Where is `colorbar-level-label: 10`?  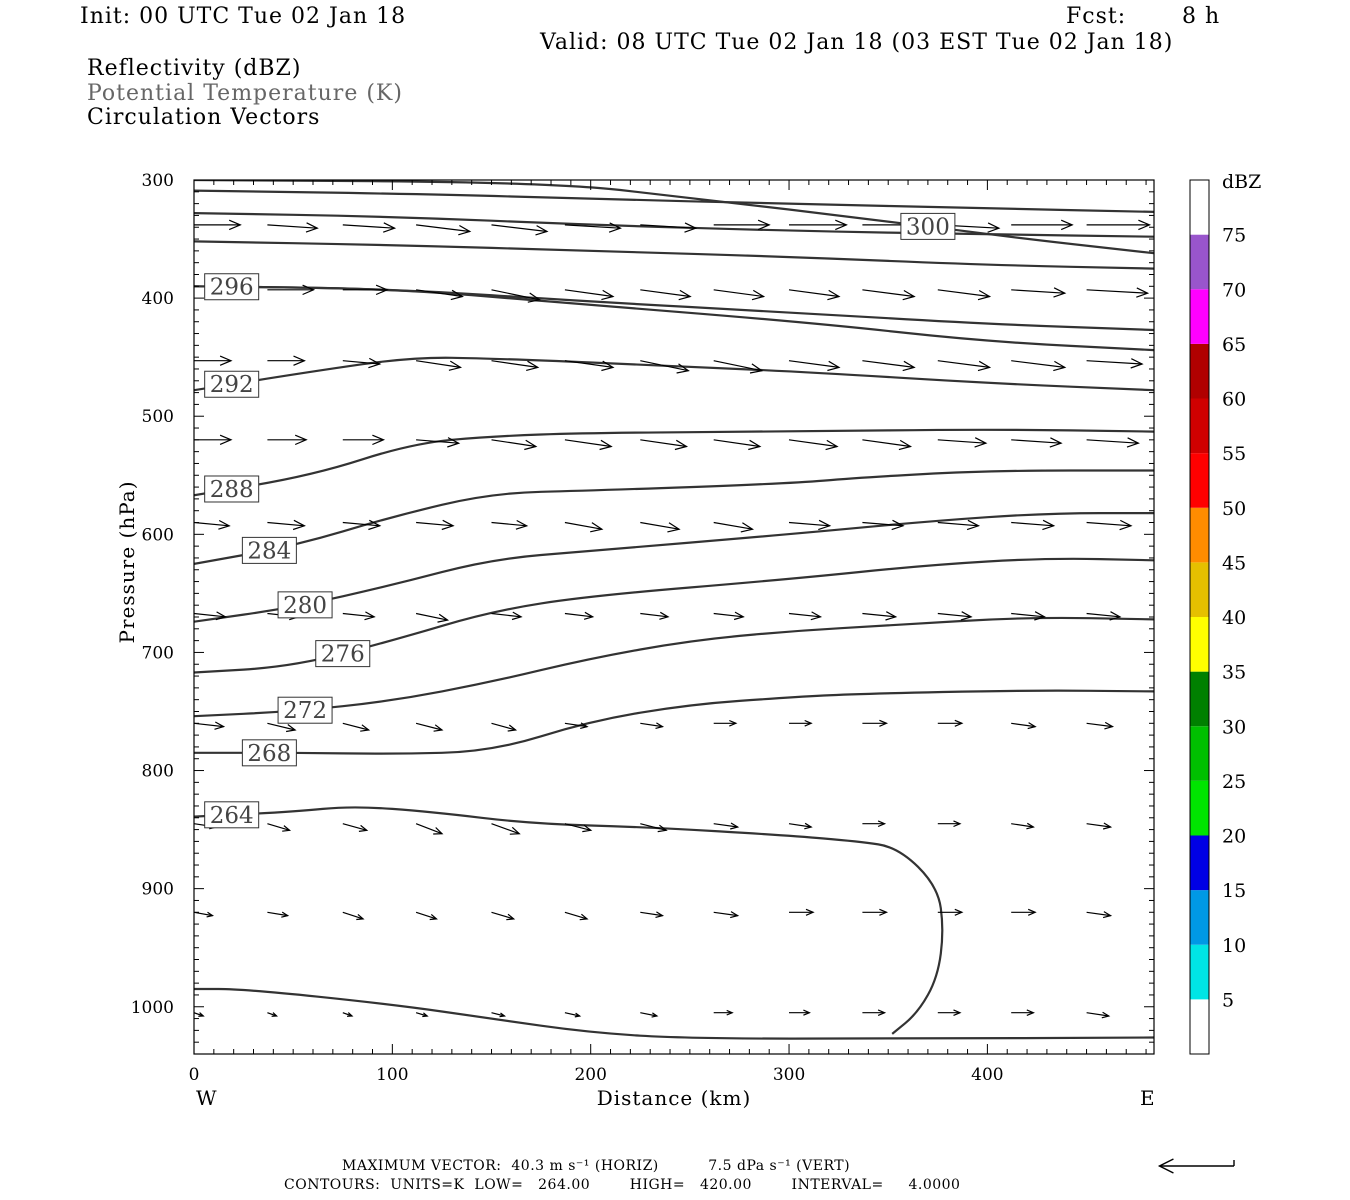 colorbar-level-label: 10 is located at coordinates (1234, 946).